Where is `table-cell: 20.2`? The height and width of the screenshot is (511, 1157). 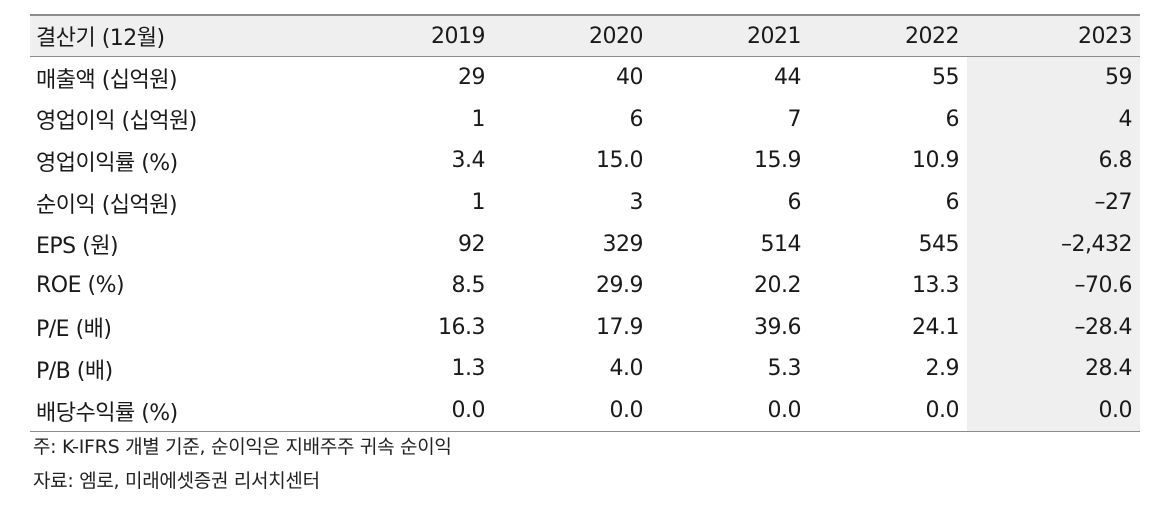
table-cell: 20.2 is located at coordinates (777, 286).